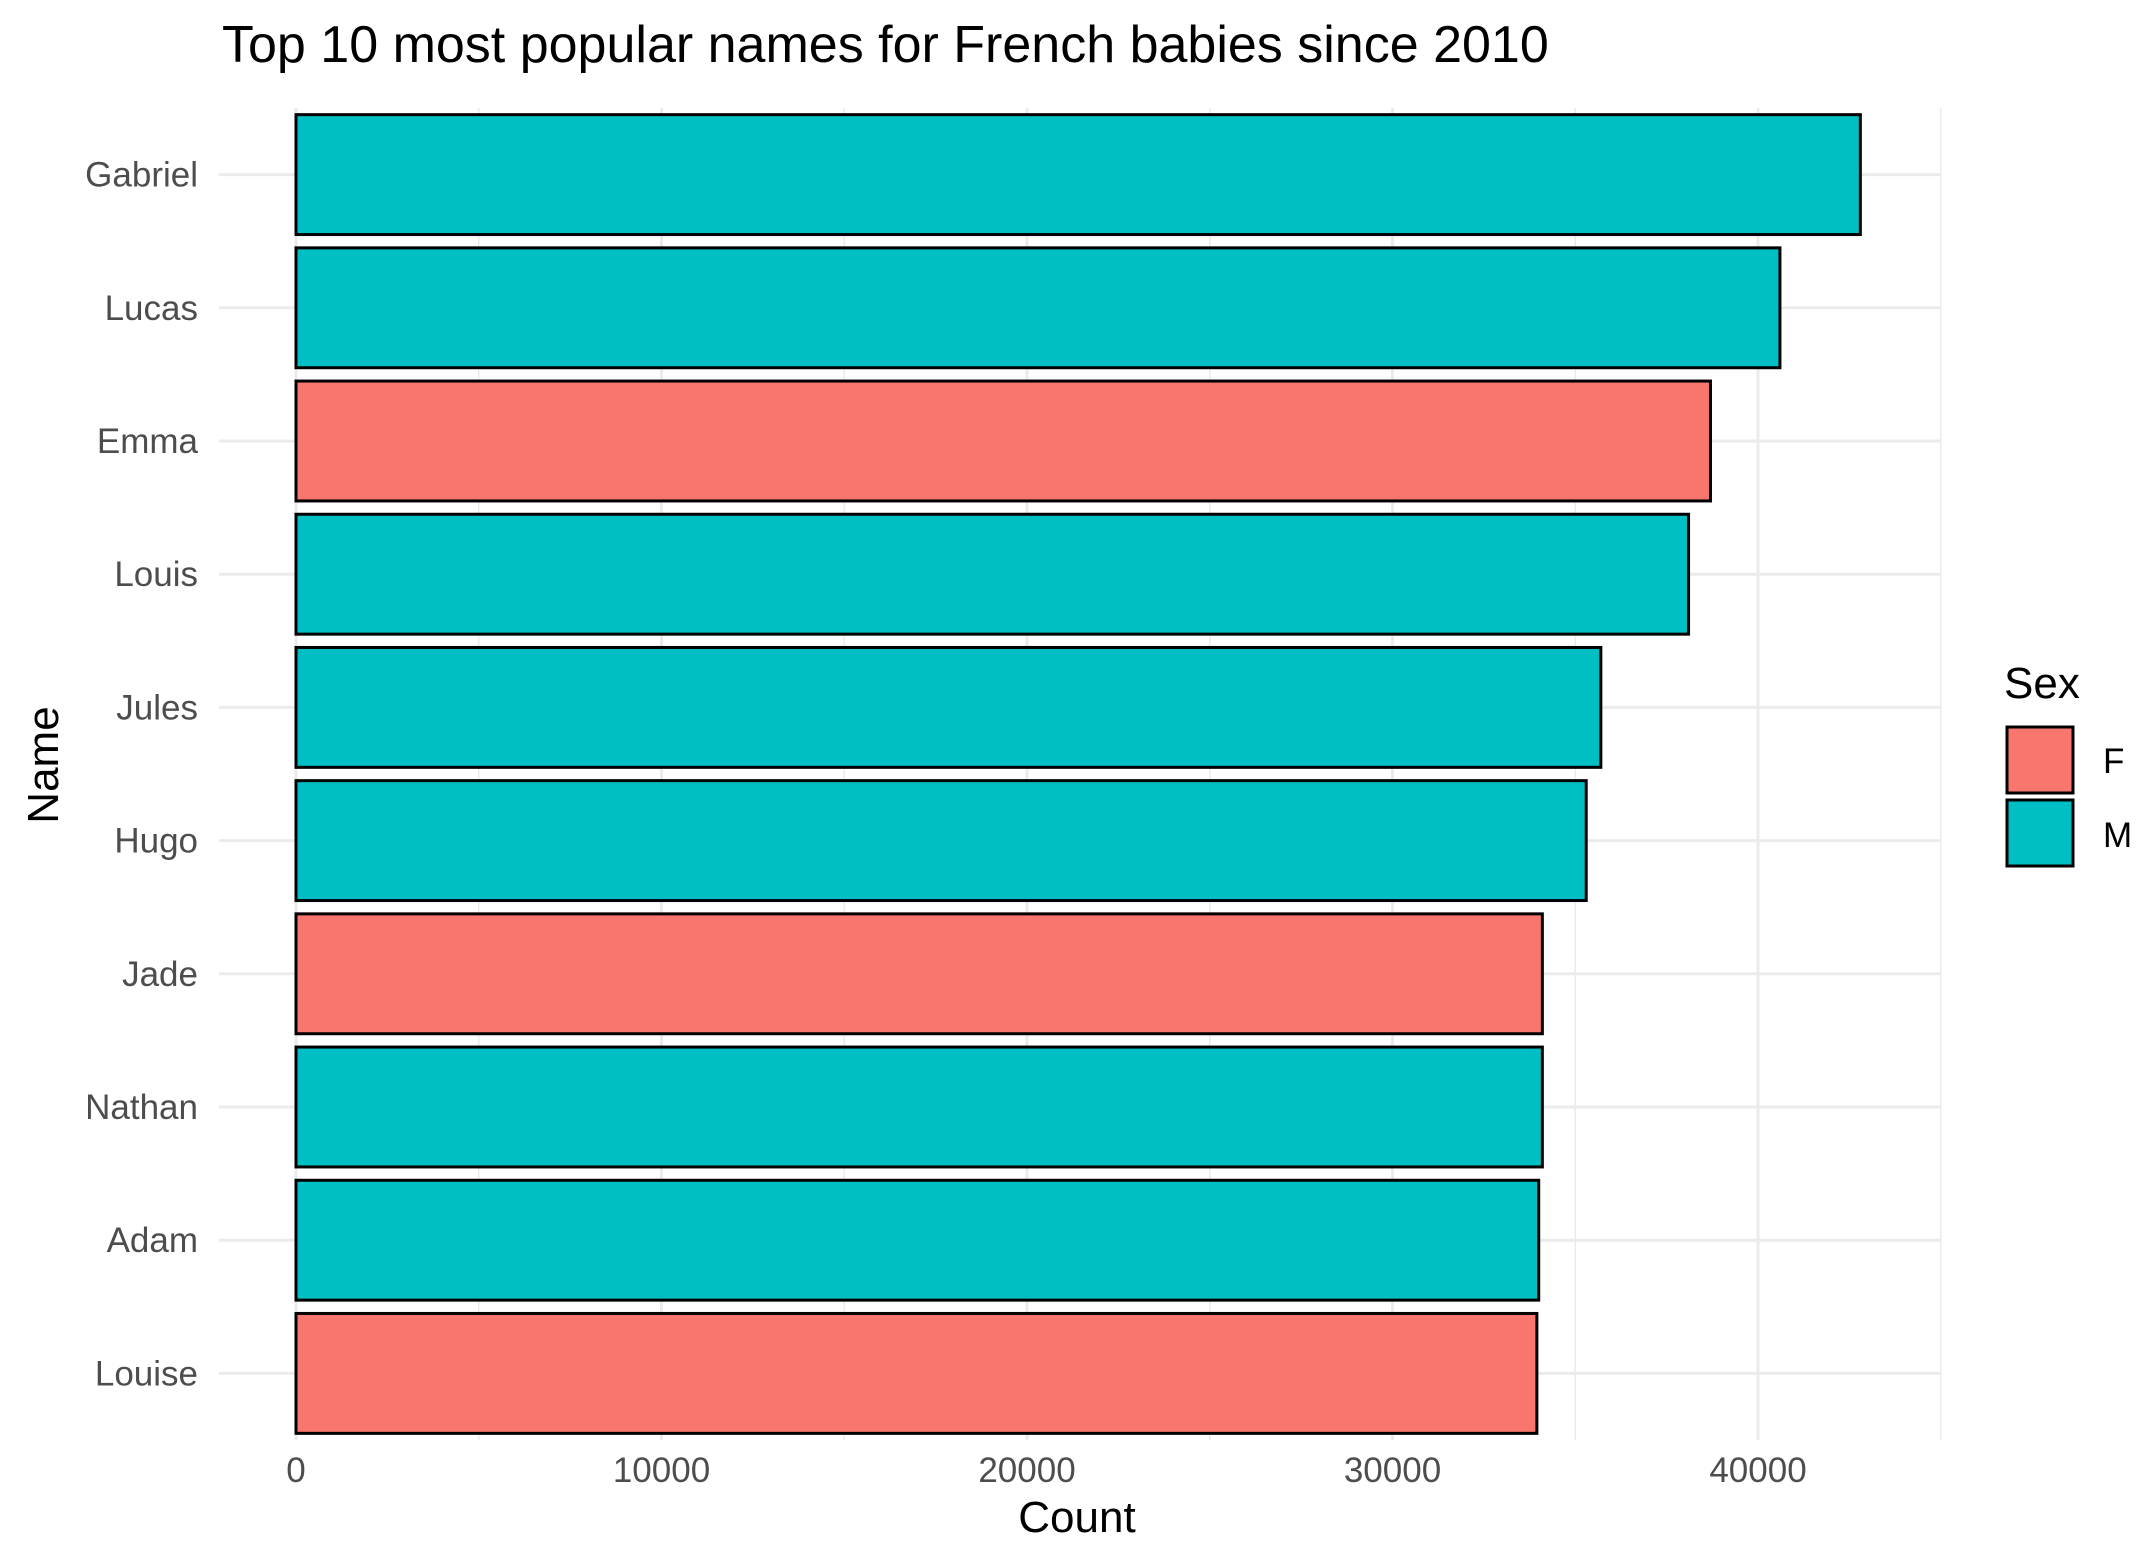  I want to click on x-tick-labels: 0 10000 20000 30000 40000, so click(1046, 1470).